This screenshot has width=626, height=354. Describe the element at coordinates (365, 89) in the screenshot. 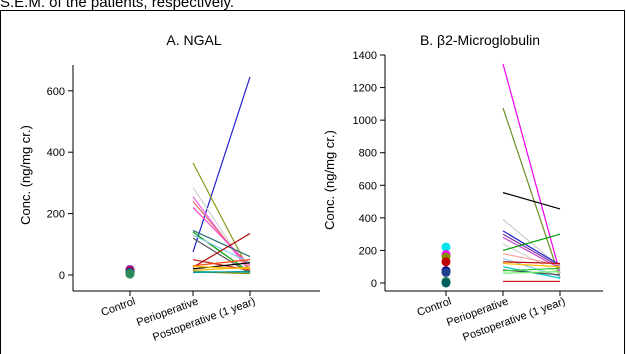

I see `panel-b-ytick-label: 1200` at that location.